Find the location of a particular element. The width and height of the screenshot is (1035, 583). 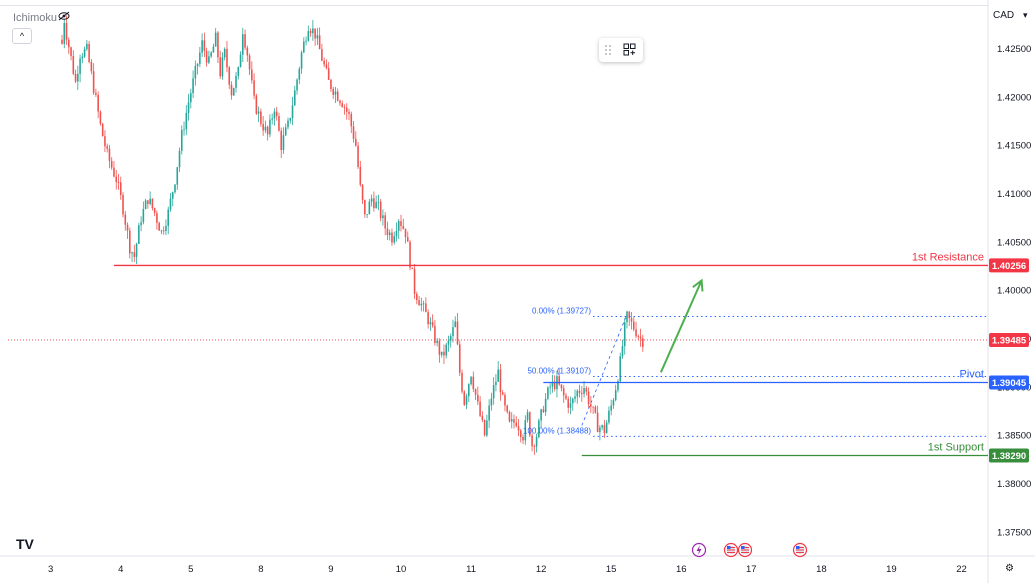

time-axis-label: 22 is located at coordinates (961, 569).